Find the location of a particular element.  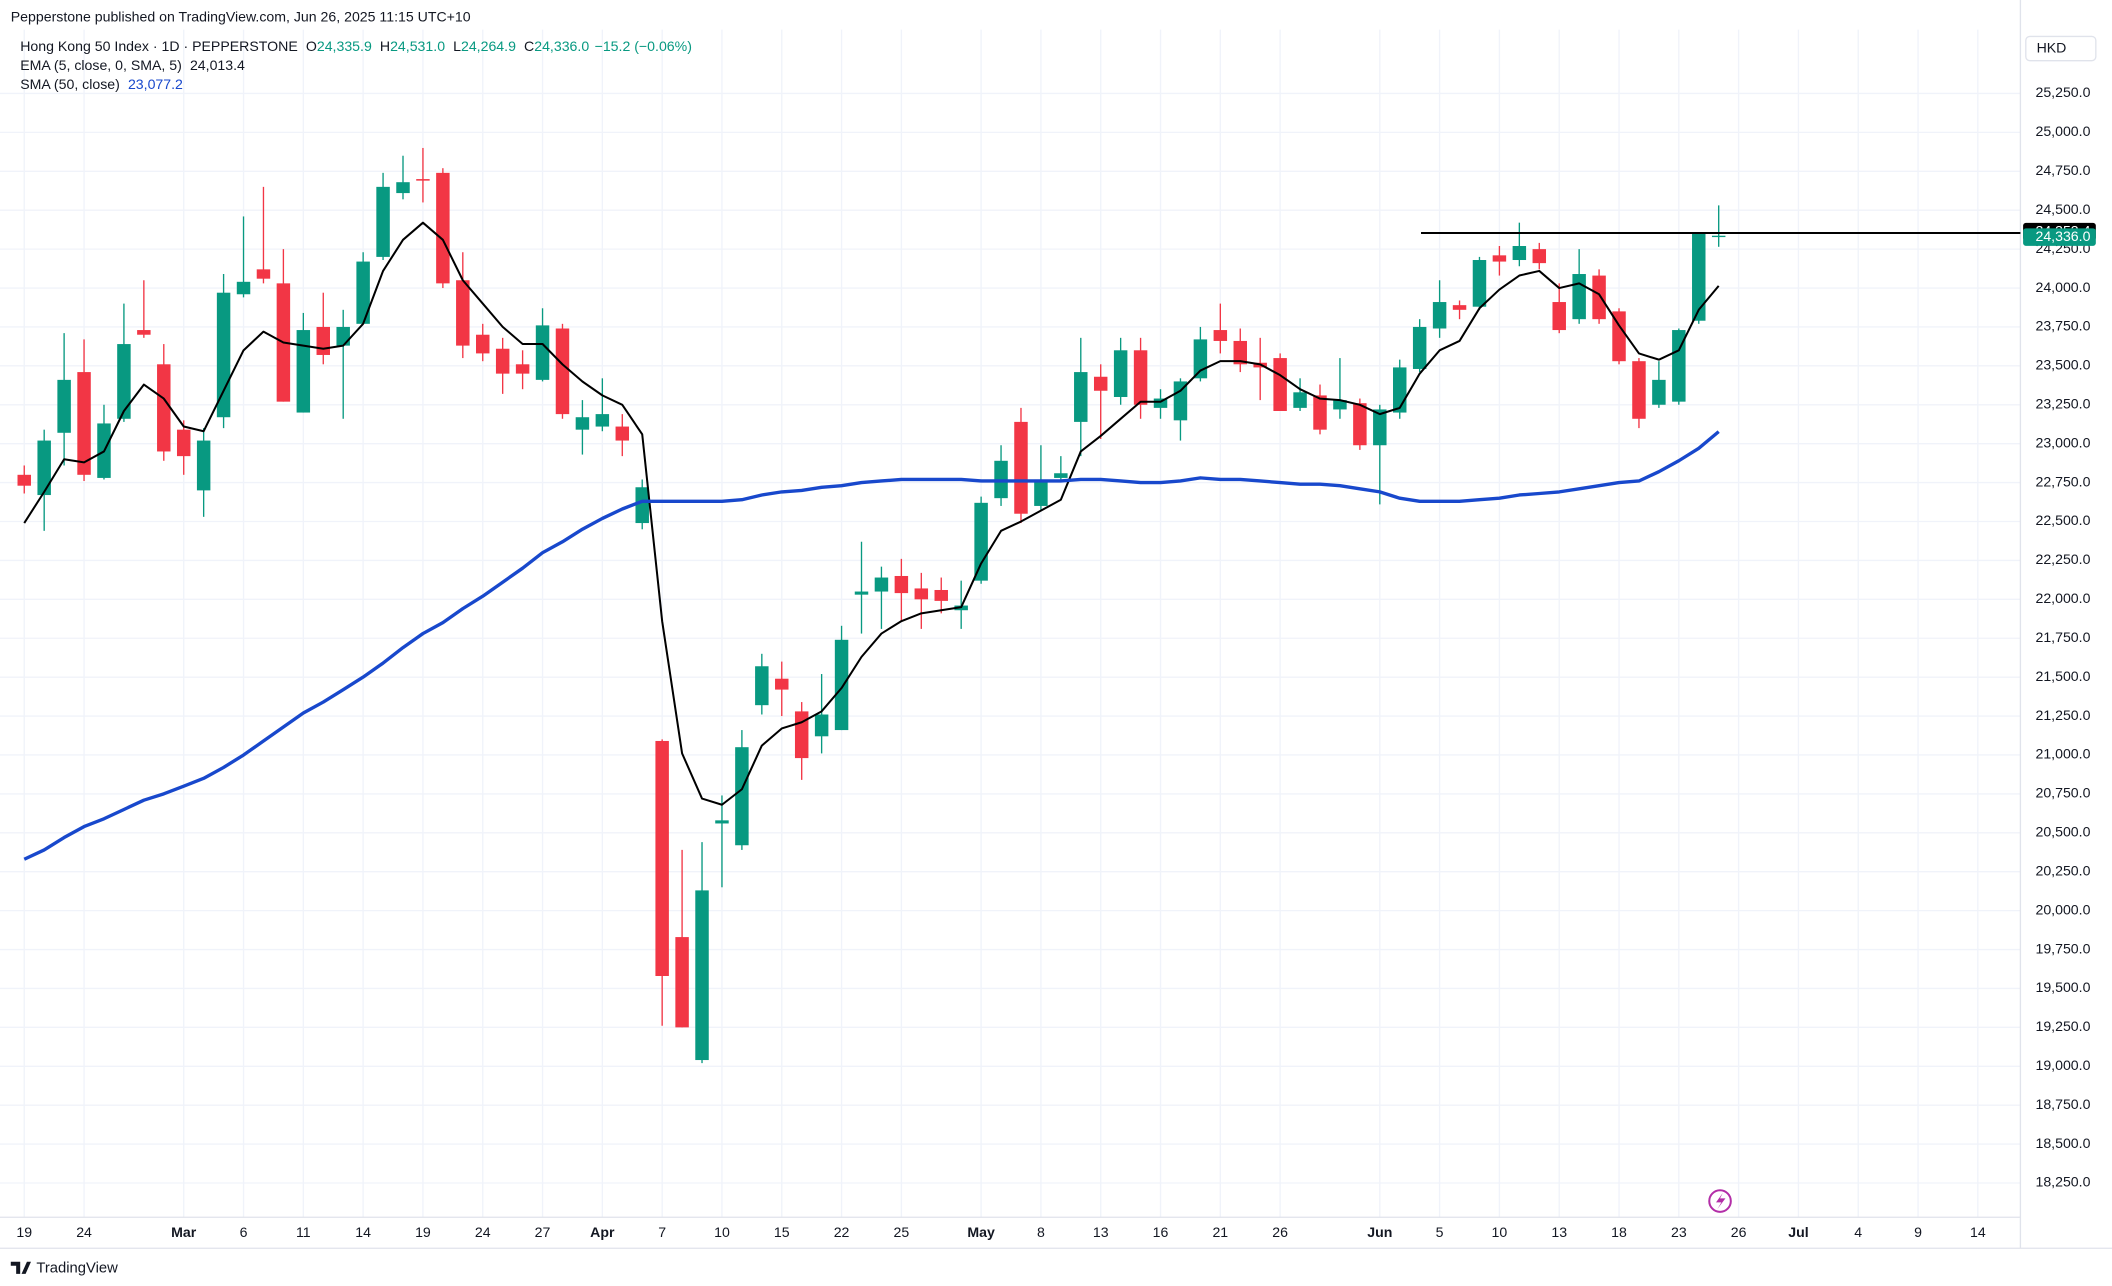

y-tick-label: 18,500.0 is located at coordinates (2062, 1143).